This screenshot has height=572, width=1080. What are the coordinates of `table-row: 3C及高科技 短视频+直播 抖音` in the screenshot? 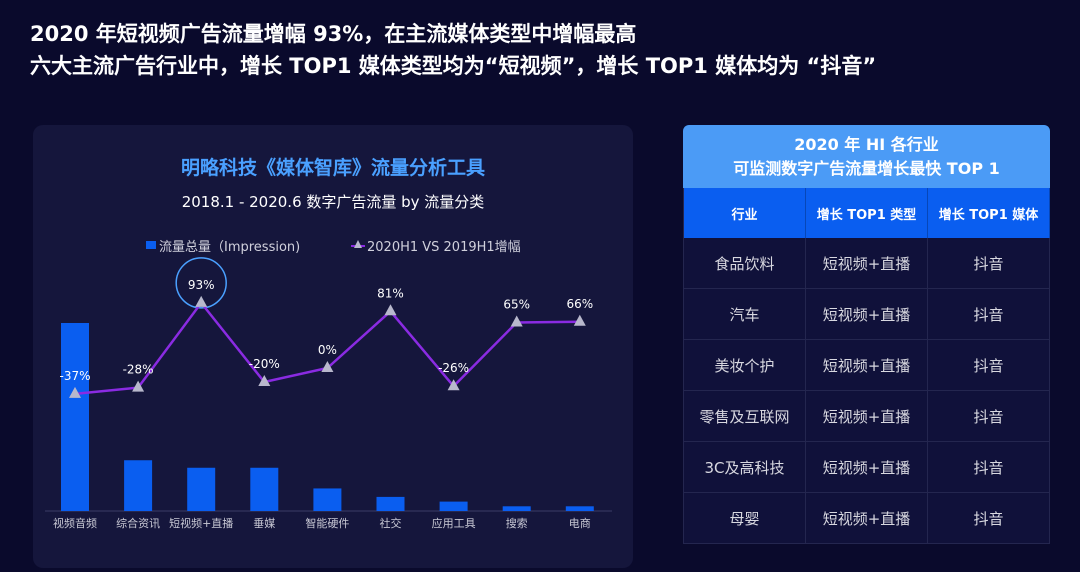 It's located at (866, 467).